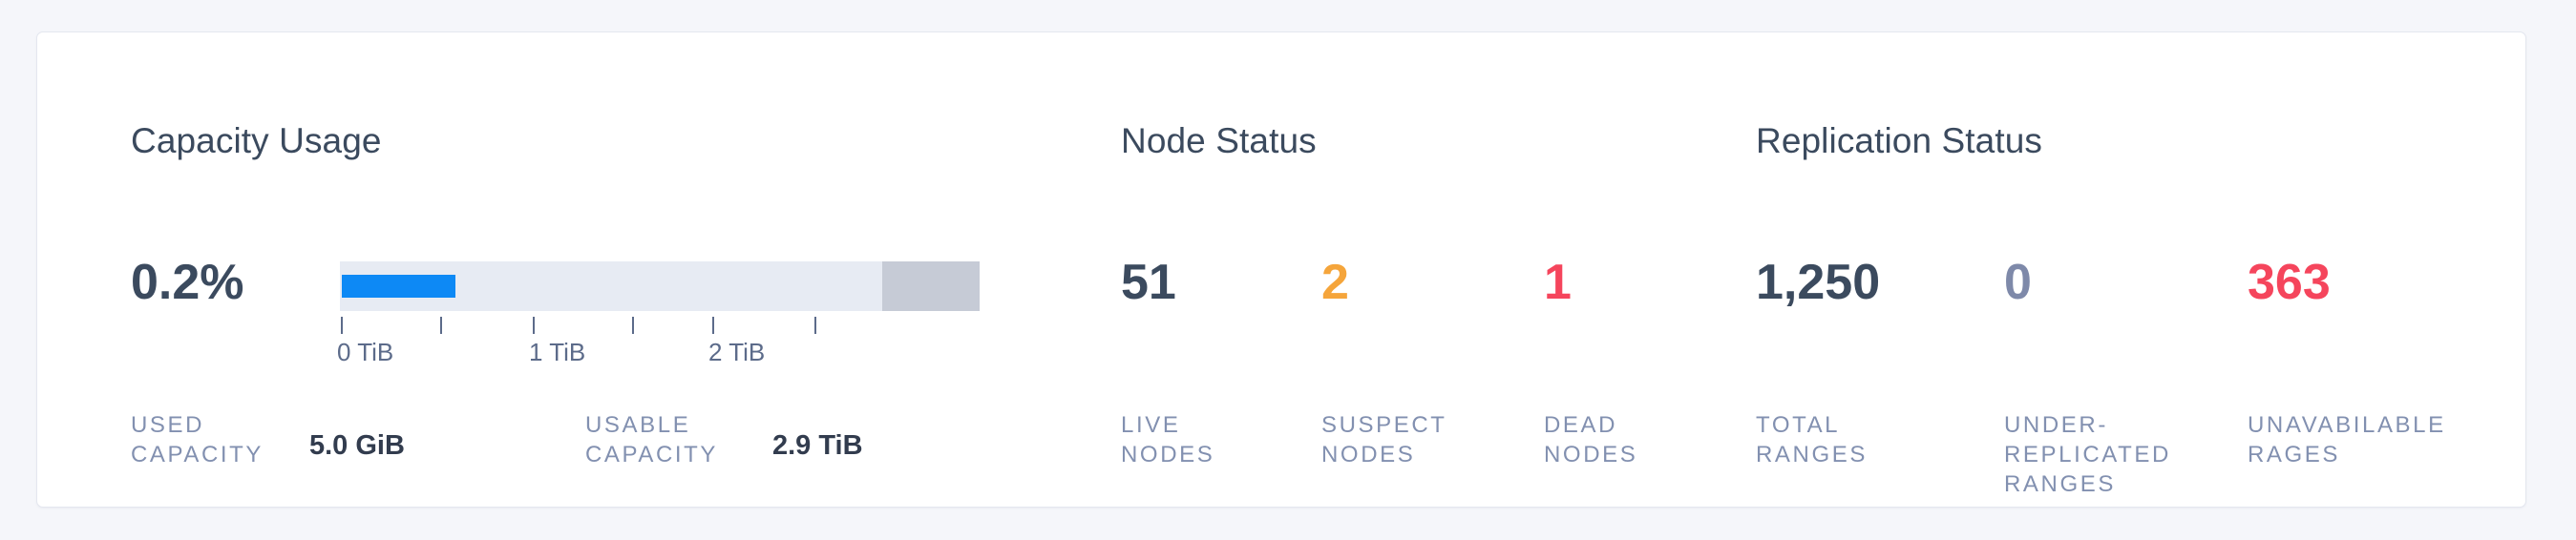  Describe the element at coordinates (1591, 439) in the screenshot. I see `dead-nodes-label: DEAD NODES` at that location.